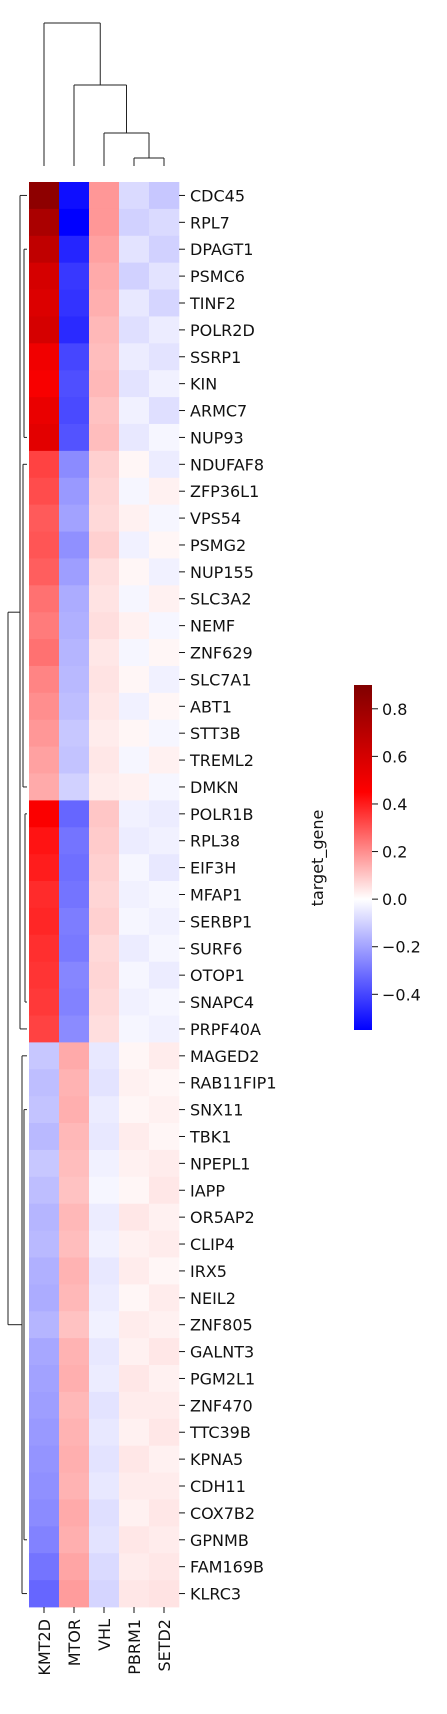  What do you see at coordinates (216, 948) in the screenshot?
I see `row-label: SURF6` at bounding box center [216, 948].